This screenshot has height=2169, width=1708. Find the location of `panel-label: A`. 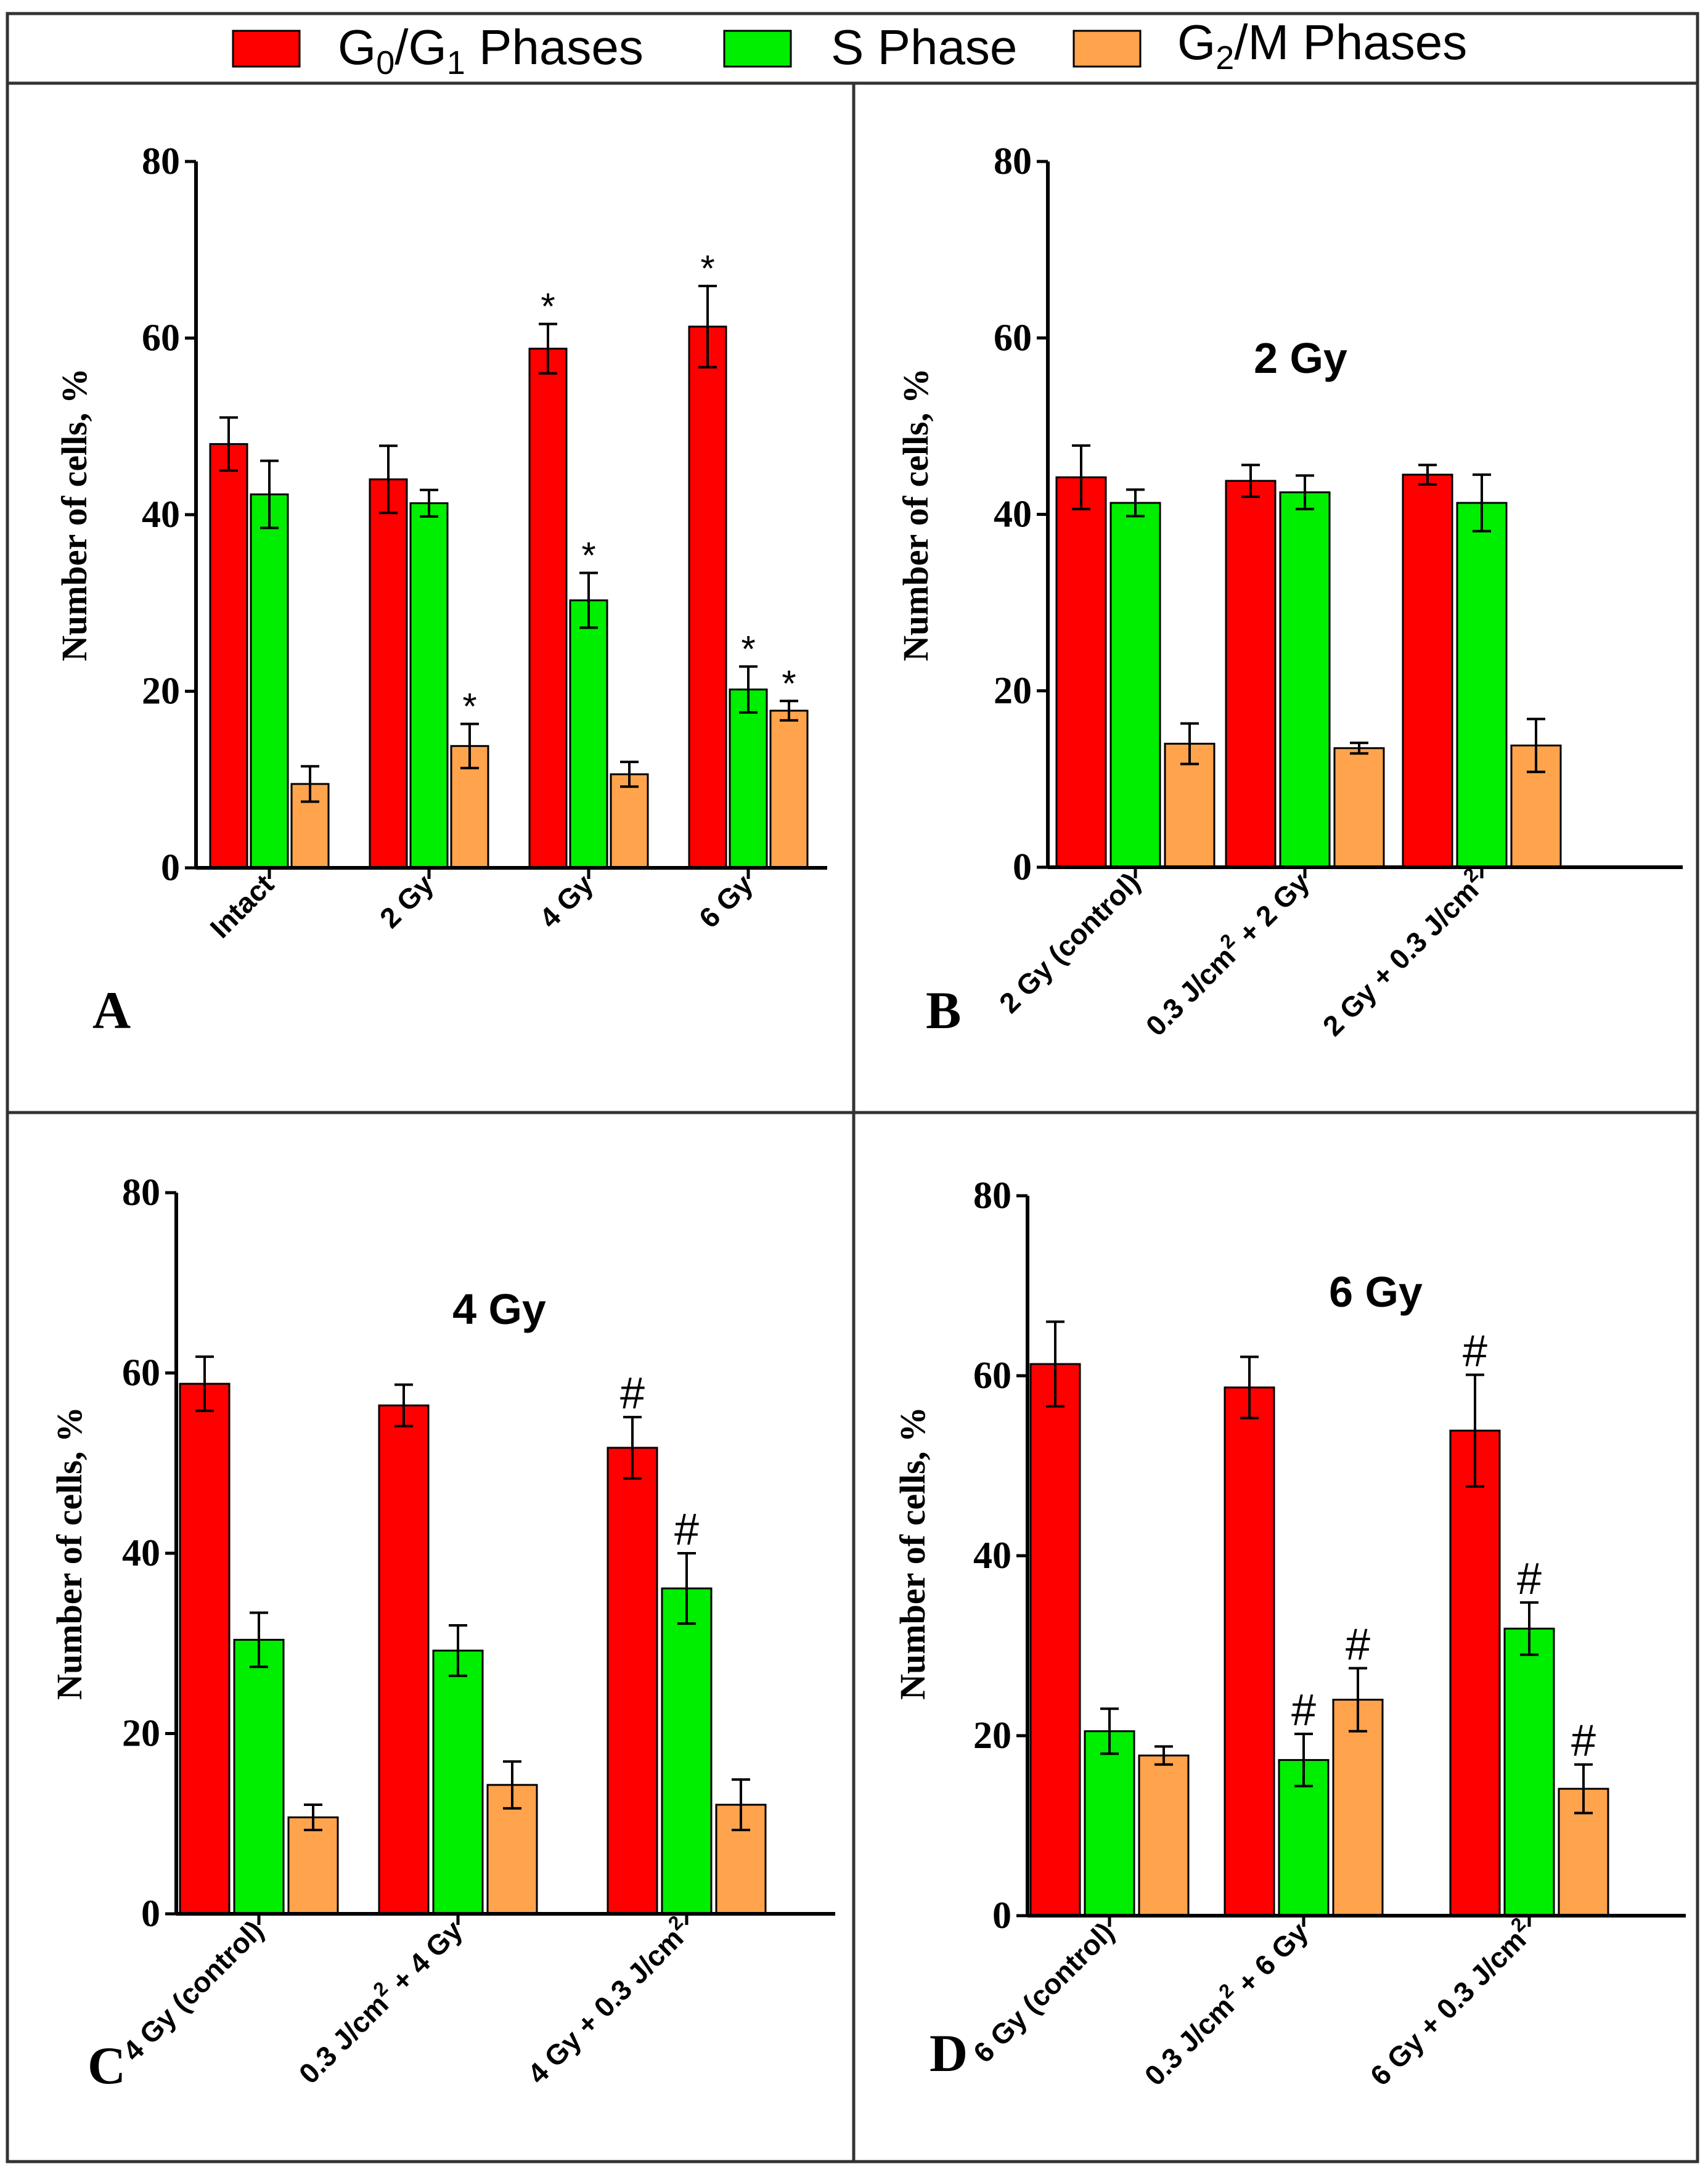

panel-label: A is located at coordinates (111, 1010).